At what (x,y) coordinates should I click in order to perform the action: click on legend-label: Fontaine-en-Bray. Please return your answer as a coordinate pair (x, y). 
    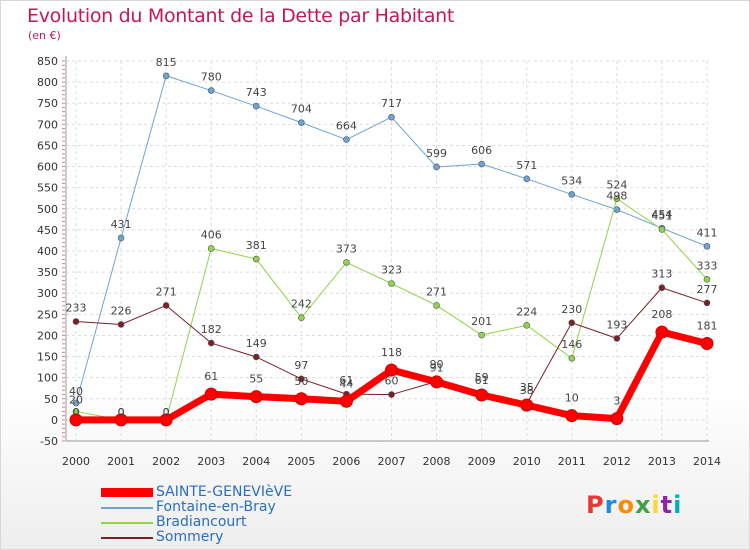
    Looking at the image, I should click on (216, 507).